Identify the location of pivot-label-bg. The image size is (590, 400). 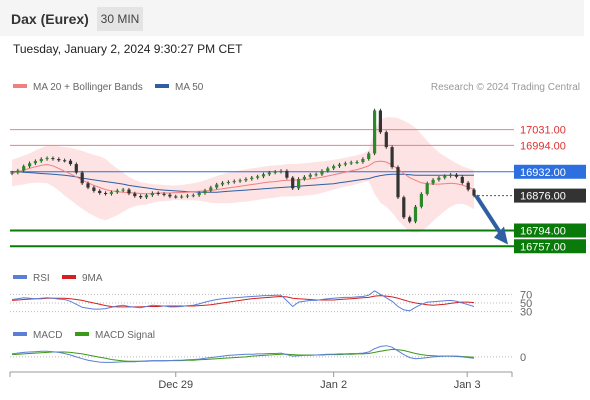
(550, 171).